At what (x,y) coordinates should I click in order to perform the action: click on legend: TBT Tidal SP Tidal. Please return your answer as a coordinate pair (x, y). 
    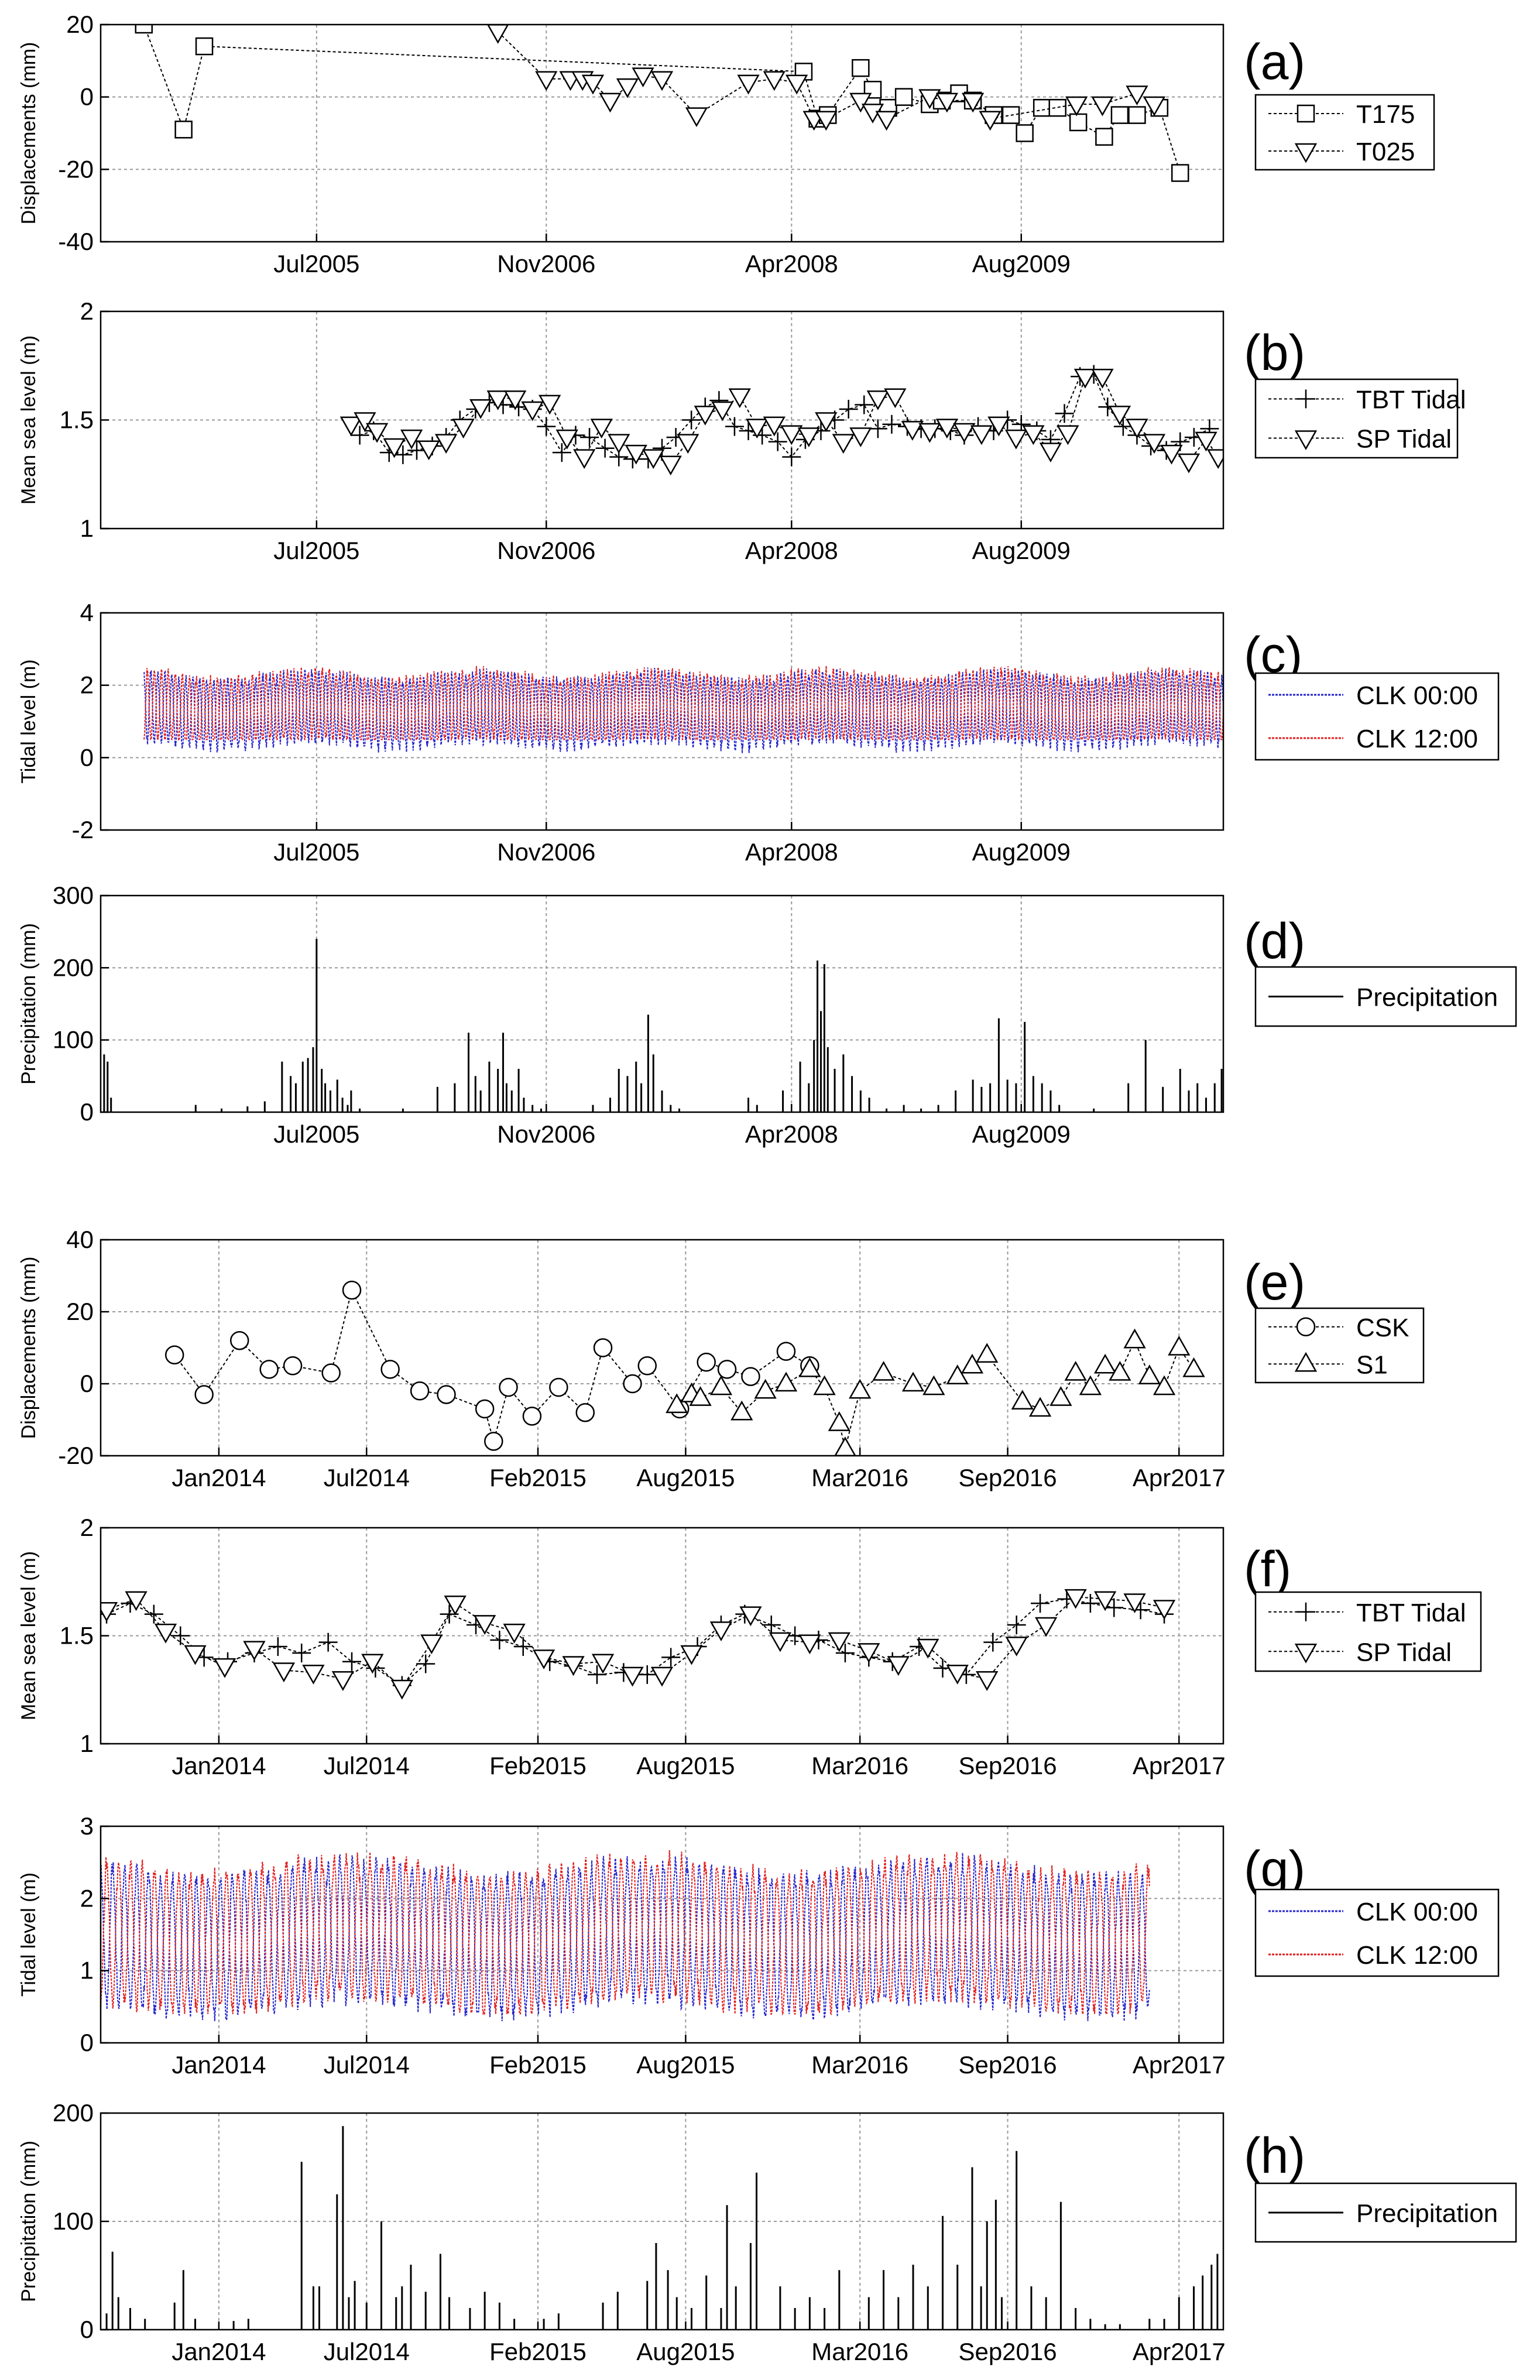
    Looking at the image, I should click on (1360, 418).